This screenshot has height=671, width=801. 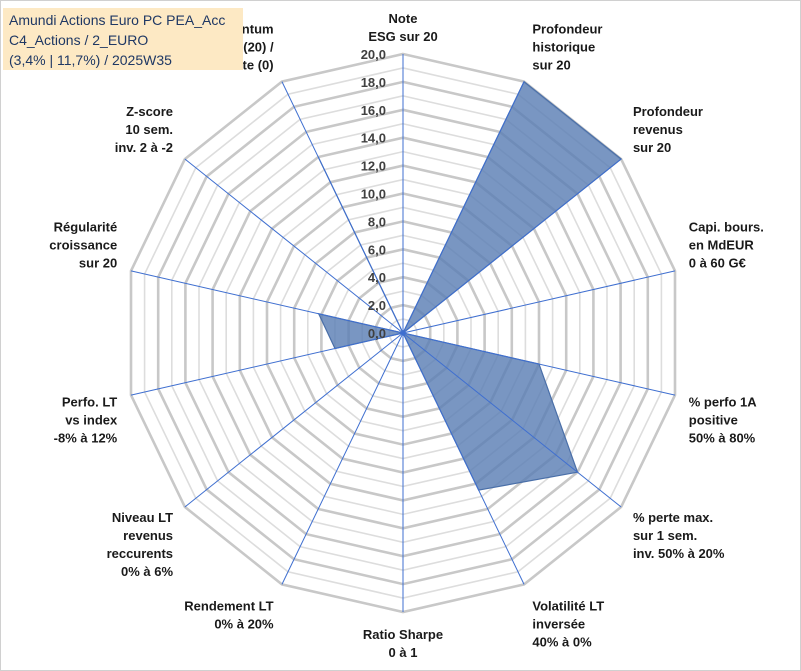 What do you see at coordinates (723, 401) in the screenshot?
I see `axis-label-line: % perfo 1A` at bounding box center [723, 401].